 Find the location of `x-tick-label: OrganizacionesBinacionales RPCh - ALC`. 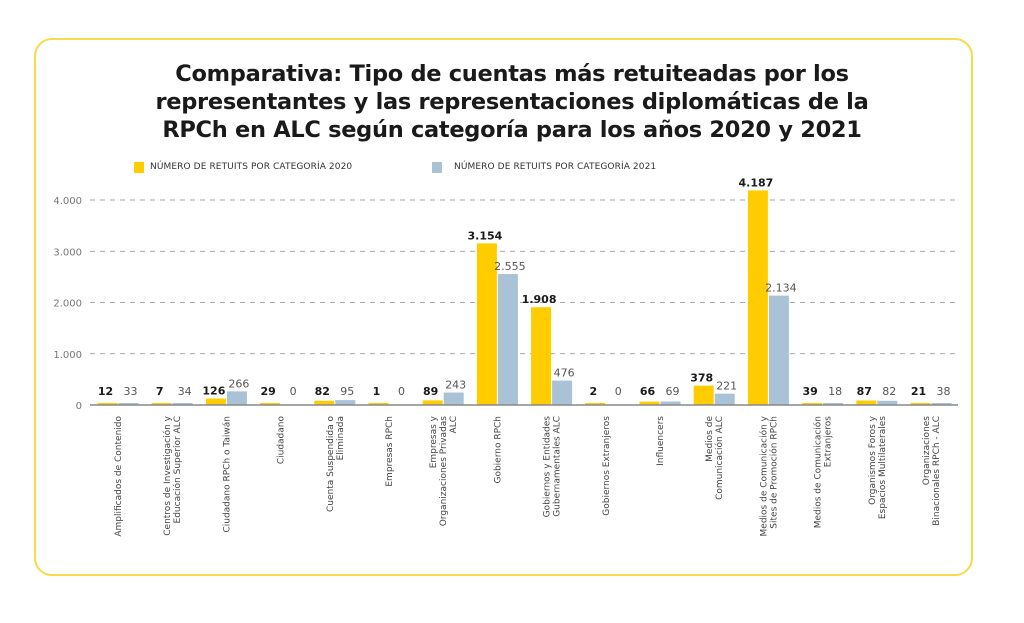

x-tick-label: OrganizacionesBinacionales RPCh - ALC is located at coordinates (932, 471).